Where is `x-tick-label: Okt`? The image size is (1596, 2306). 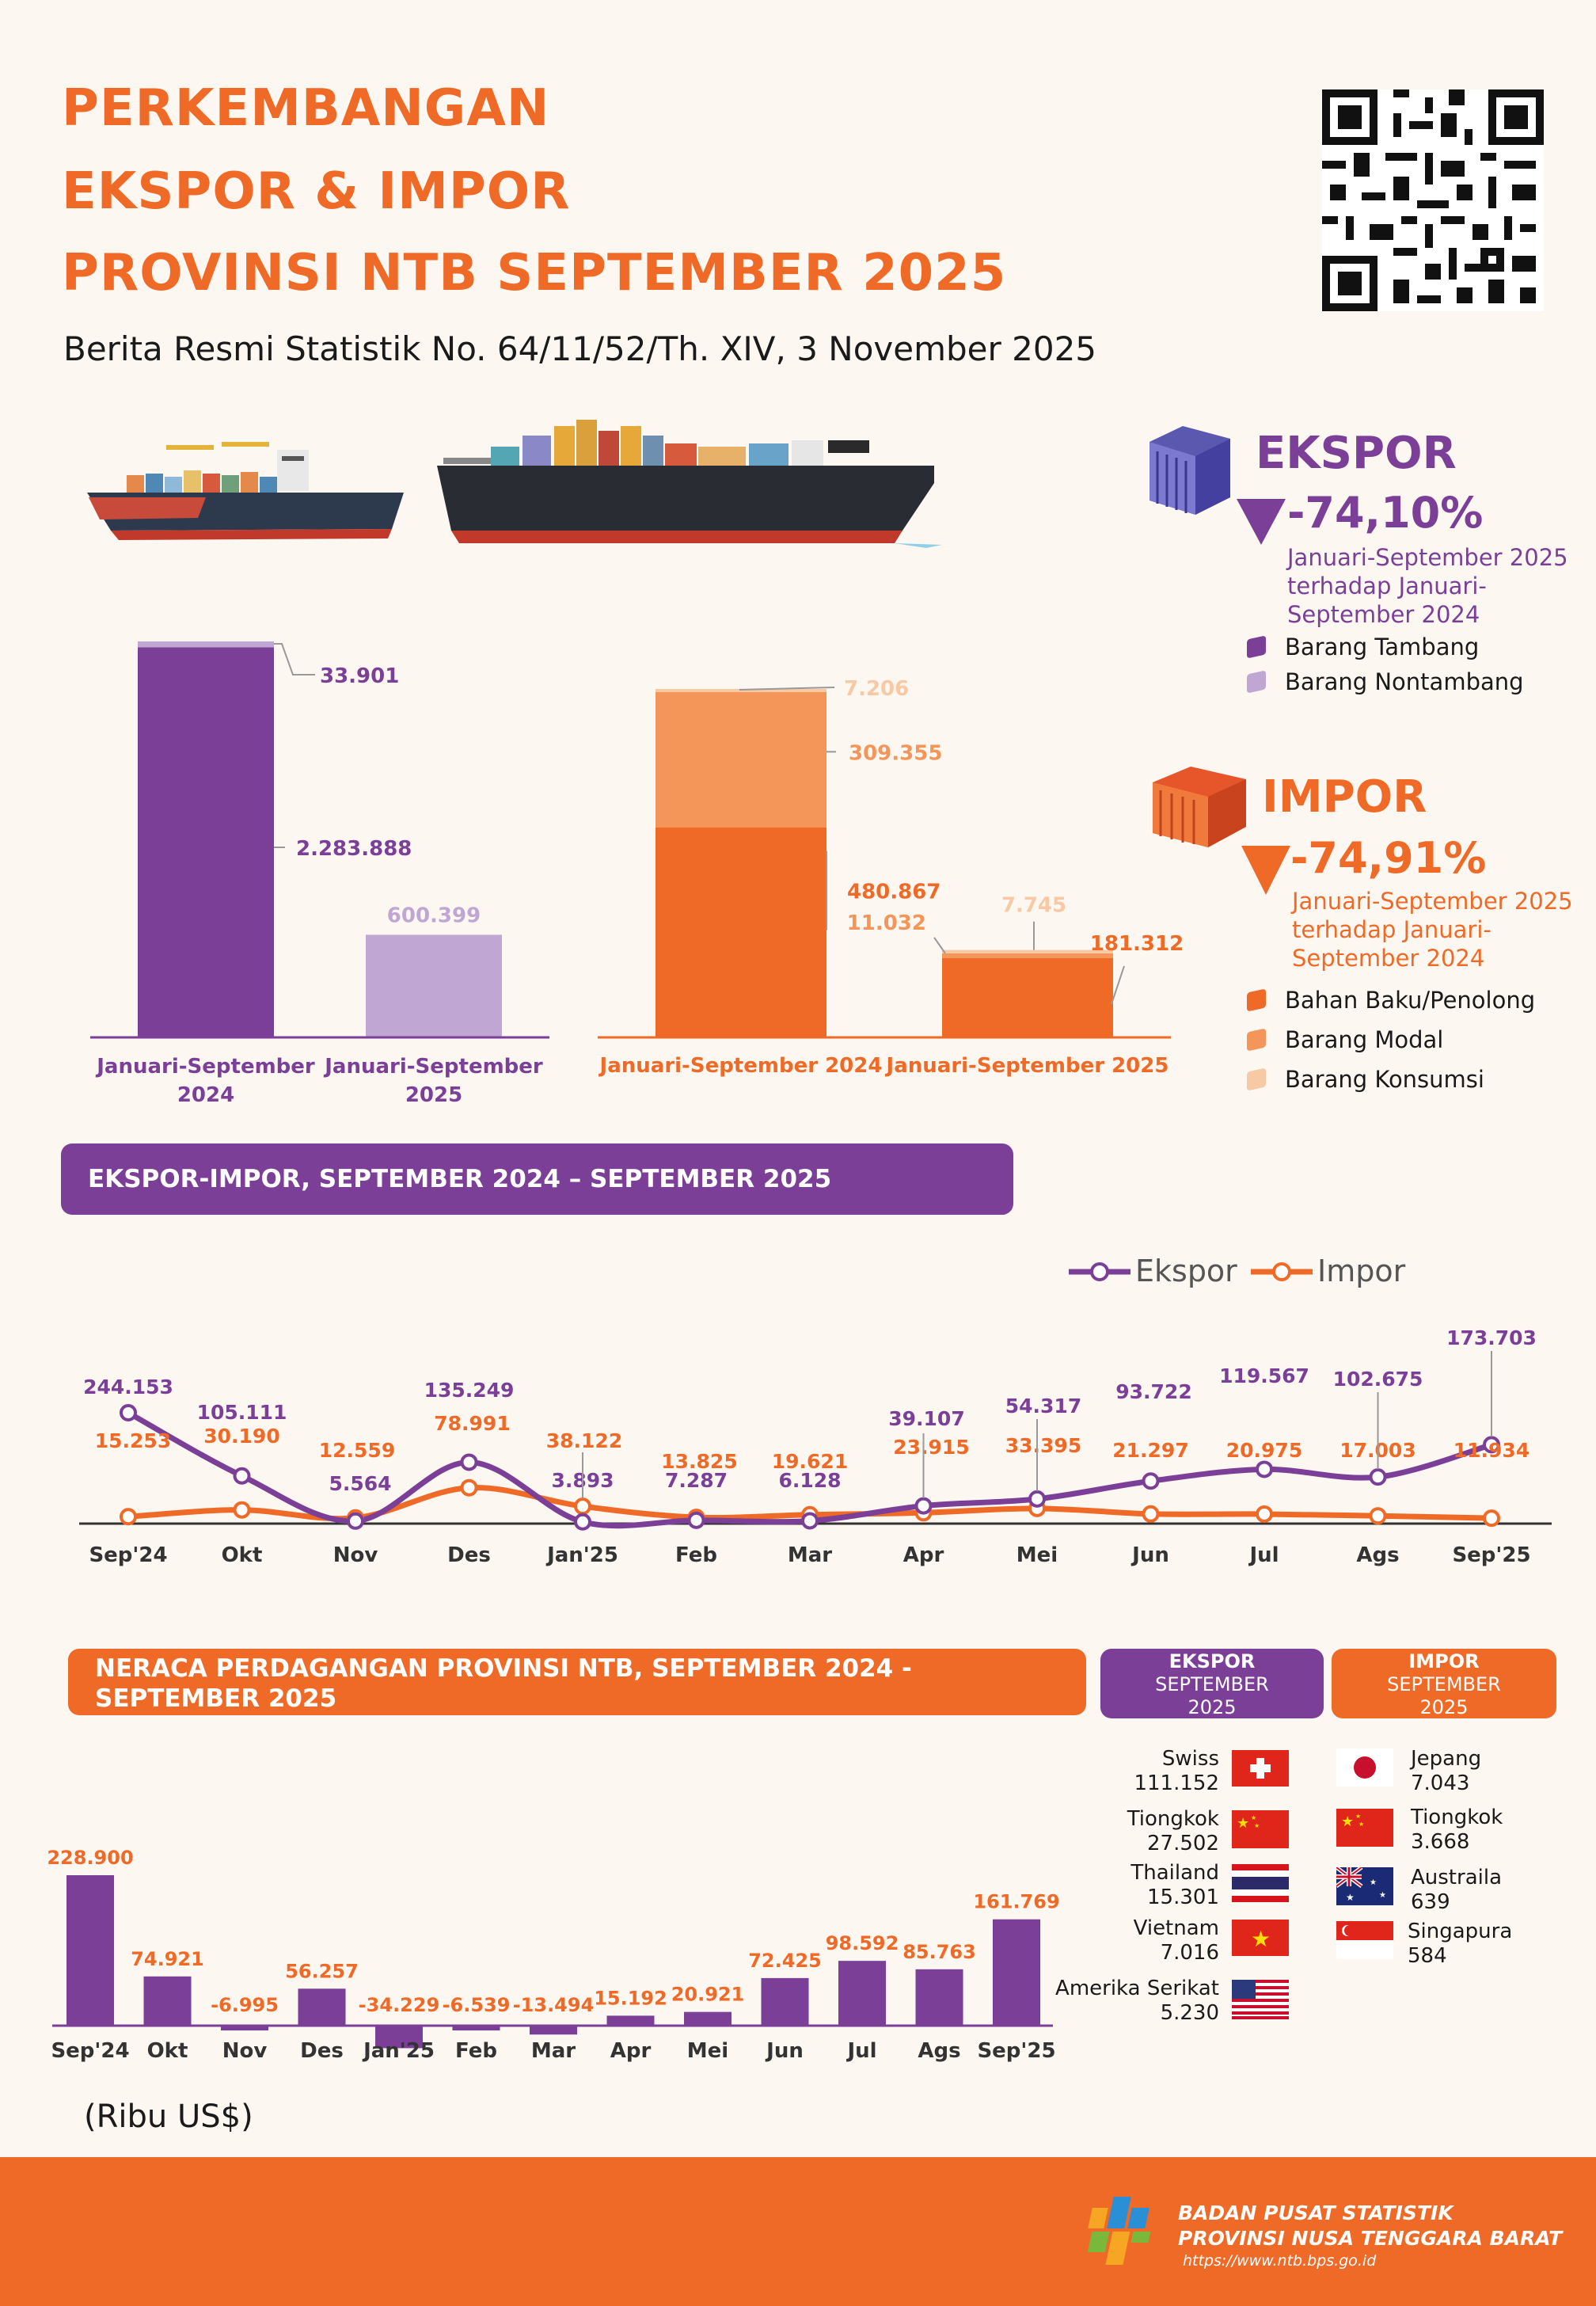 x-tick-label: Okt is located at coordinates (242, 1555).